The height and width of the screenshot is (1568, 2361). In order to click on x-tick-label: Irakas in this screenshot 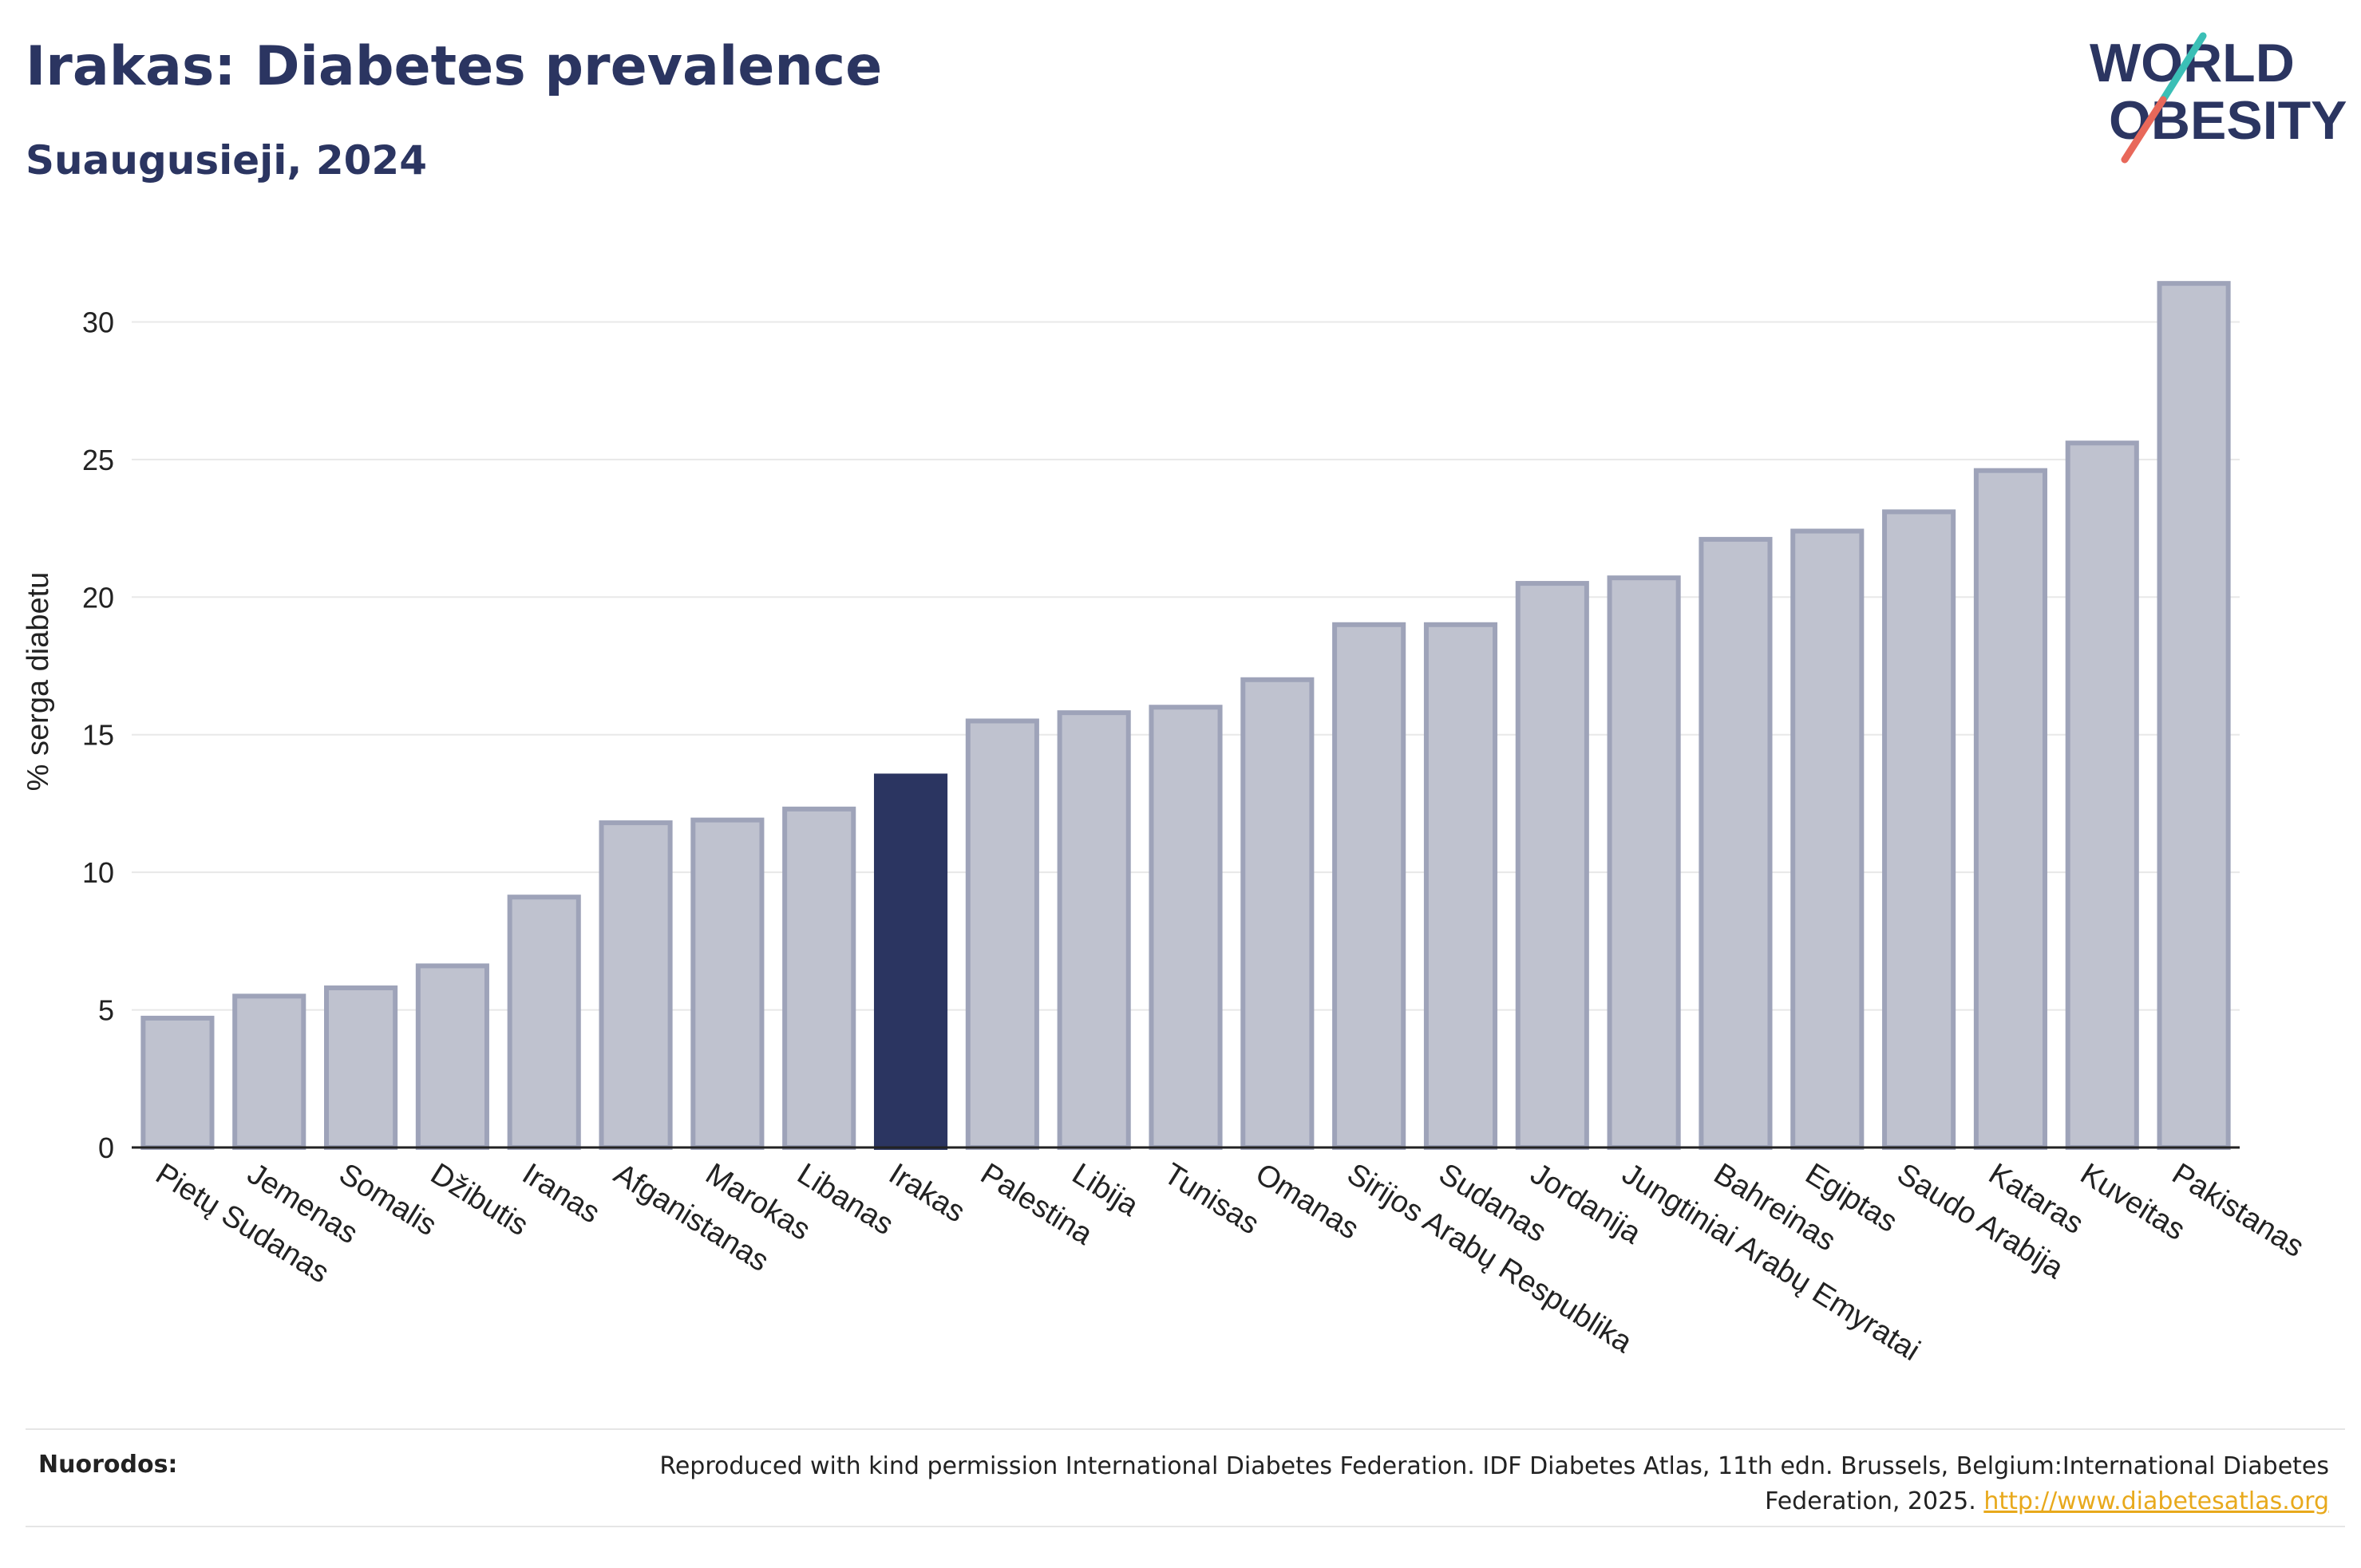, I will do `click(927, 1193)`.